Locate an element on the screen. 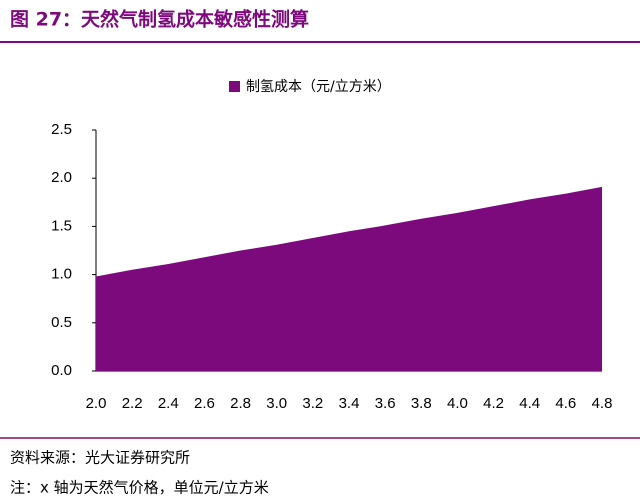  x-tick-label: 3.4 is located at coordinates (349, 403).